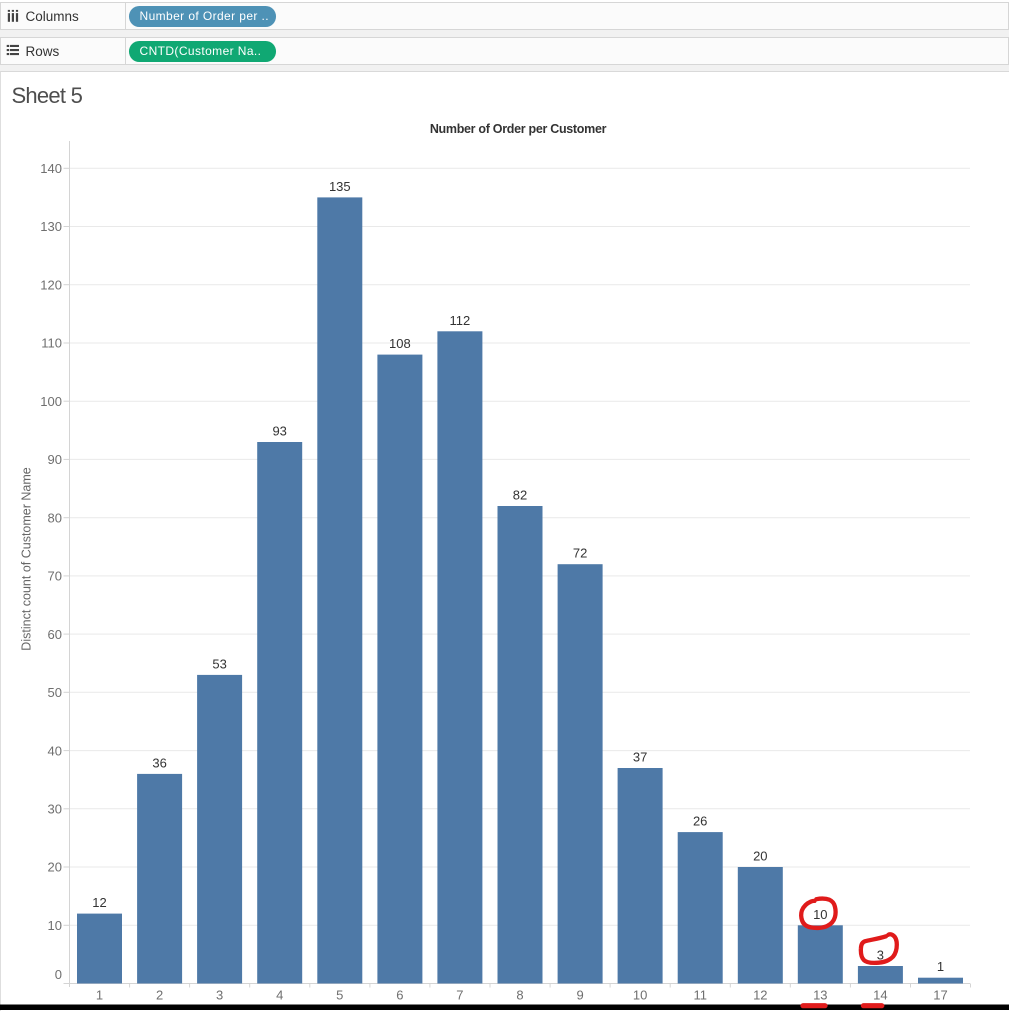 Image resolution: width=1009 pixels, height=1011 pixels. I want to click on svg-text: 7, so click(459, 994).